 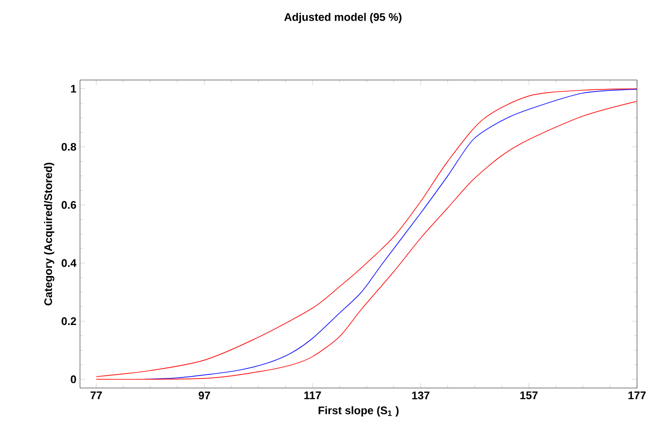 What do you see at coordinates (73, 379) in the screenshot?
I see `y-tick-label: 0` at bounding box center [73, 379].